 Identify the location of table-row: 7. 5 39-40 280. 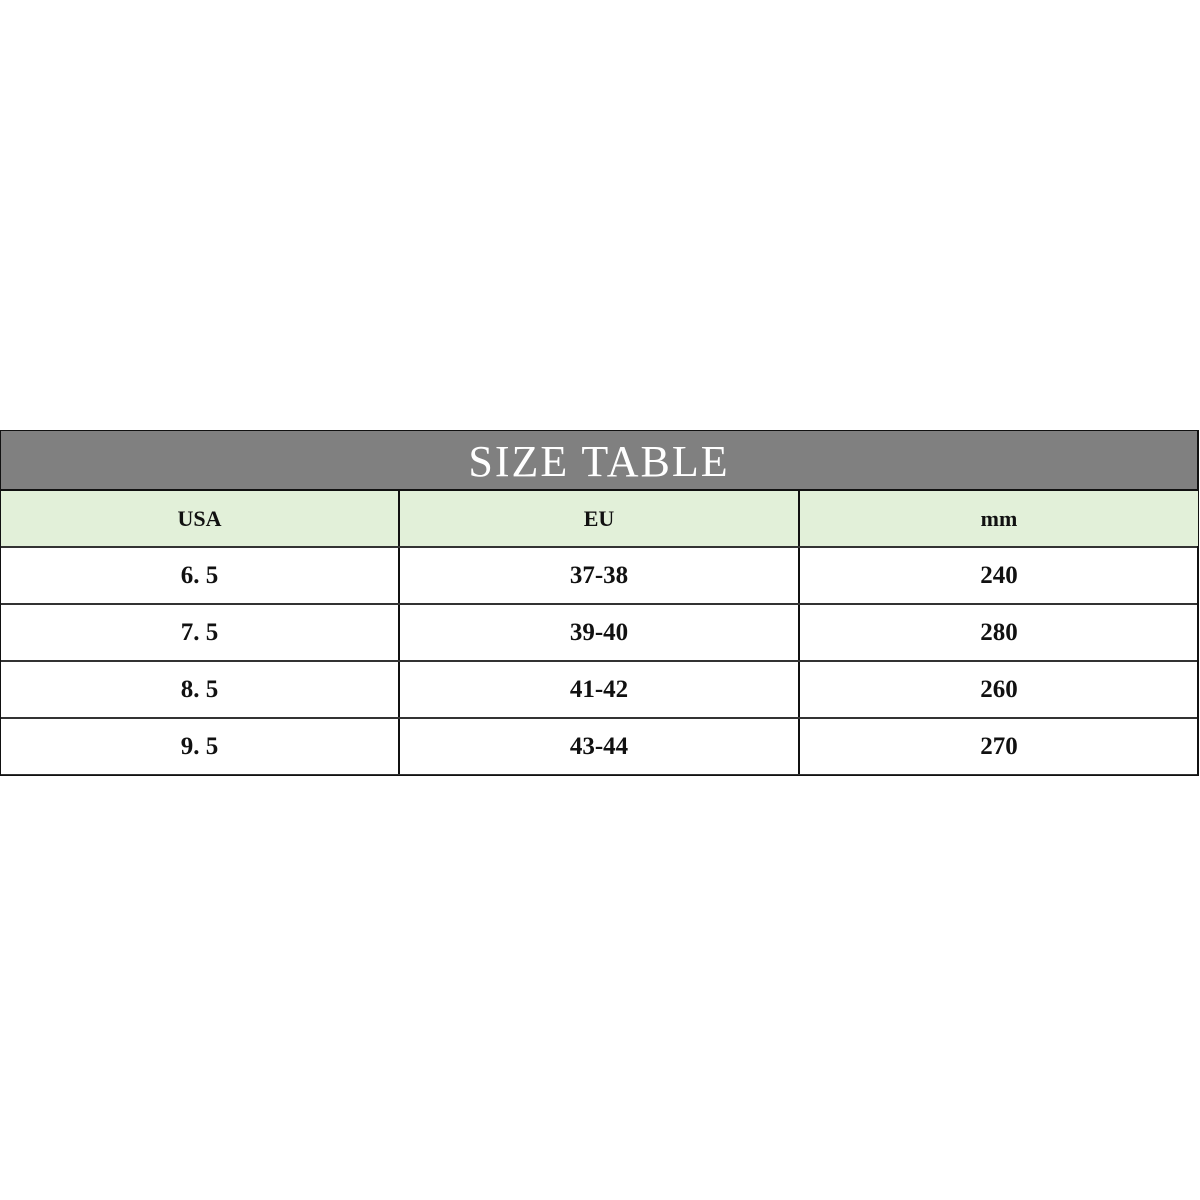
(599, 633).